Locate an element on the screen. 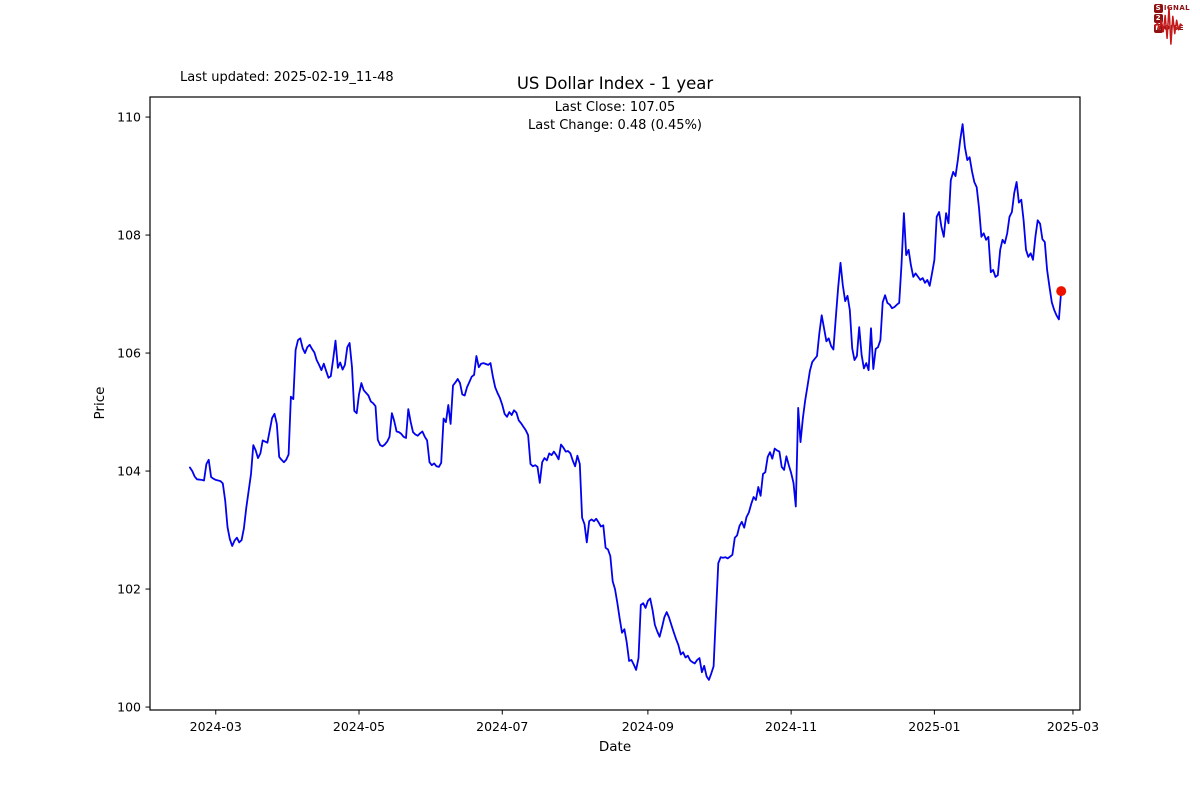  chart-title: US Dollar Index - 1 year is located at coordinates (615, 83).